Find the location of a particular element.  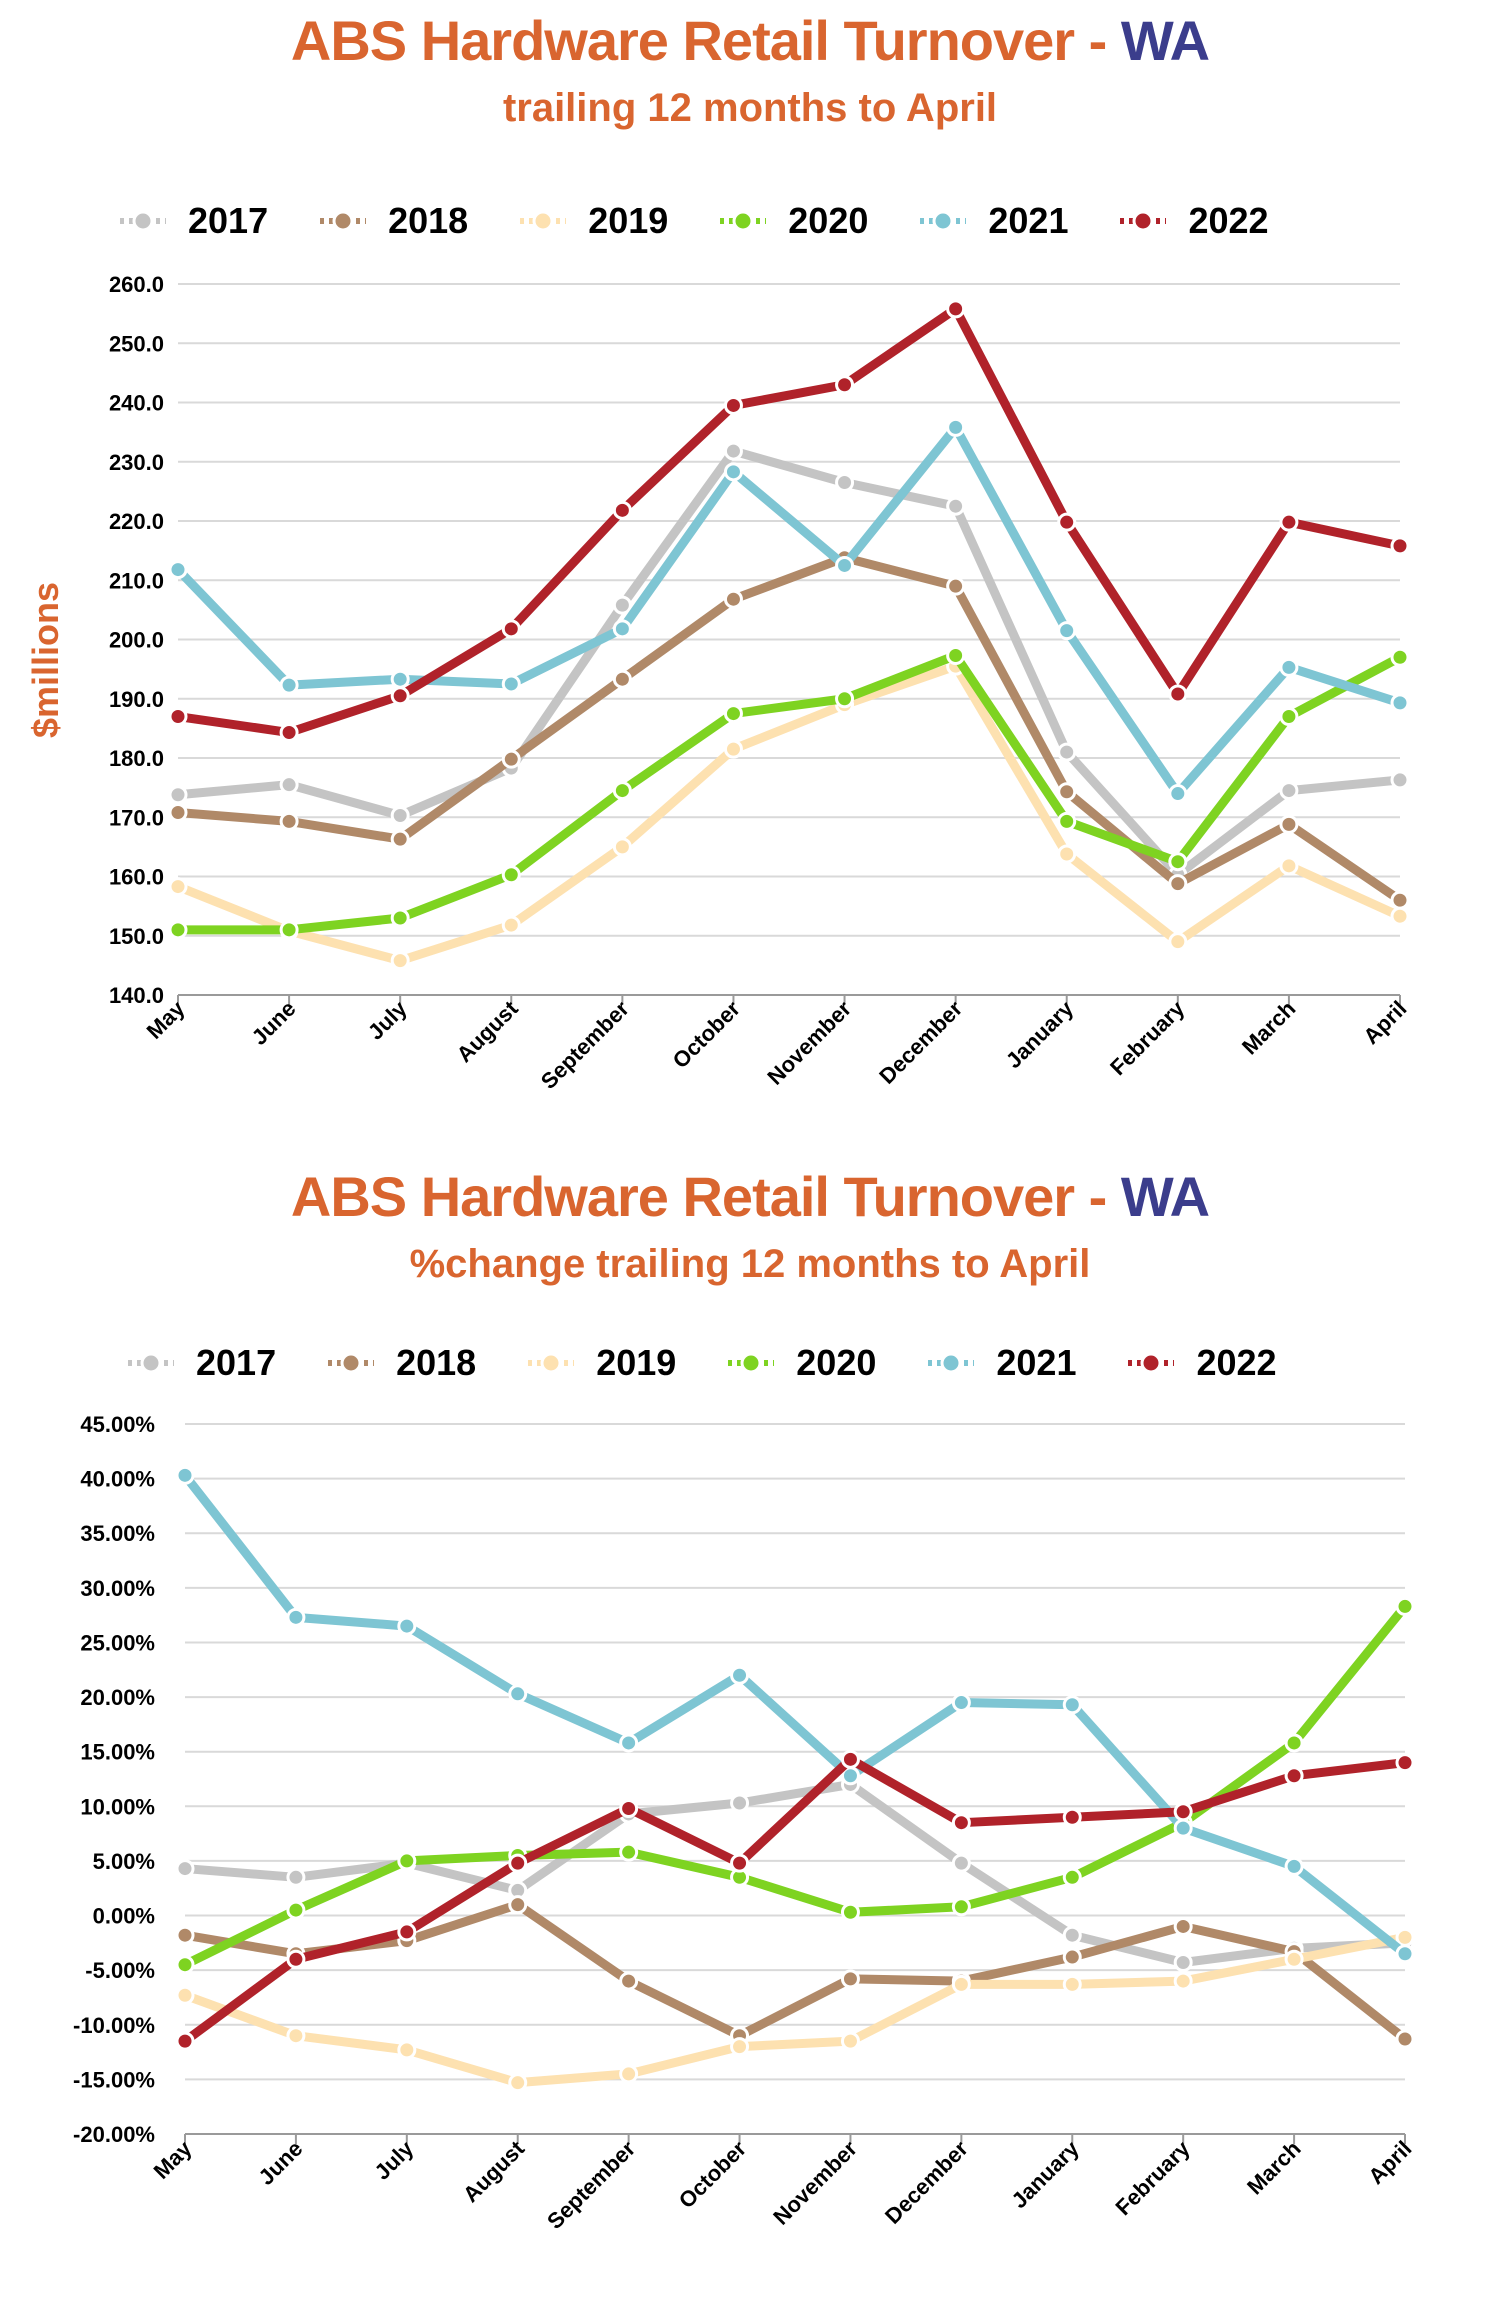

y-tick-label: 35.00% is located at coordinates (117, 1533).